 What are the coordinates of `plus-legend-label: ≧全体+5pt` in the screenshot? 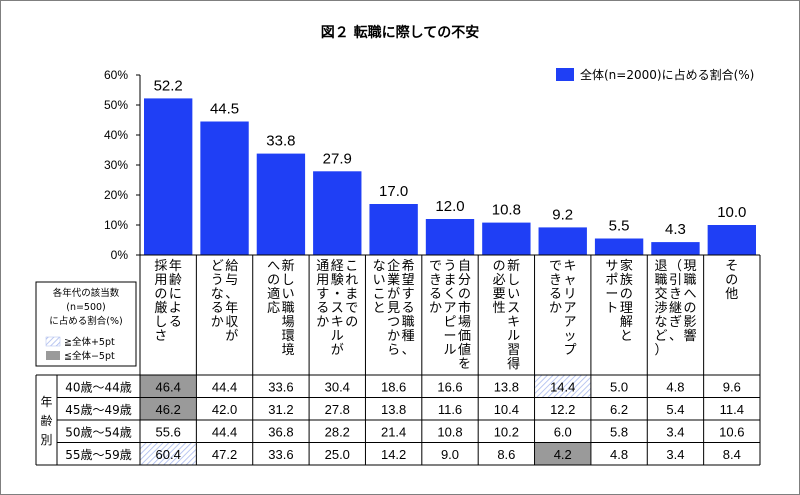 It's located at (89, 342).